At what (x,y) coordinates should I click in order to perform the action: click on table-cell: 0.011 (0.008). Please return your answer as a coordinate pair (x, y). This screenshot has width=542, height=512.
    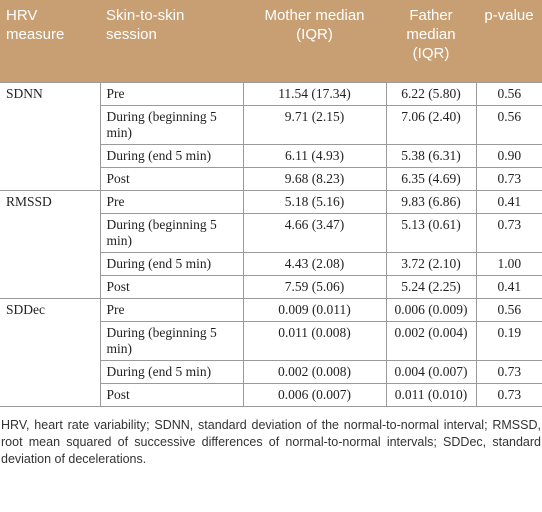
    Looking at the image, I should click on (314, 341).